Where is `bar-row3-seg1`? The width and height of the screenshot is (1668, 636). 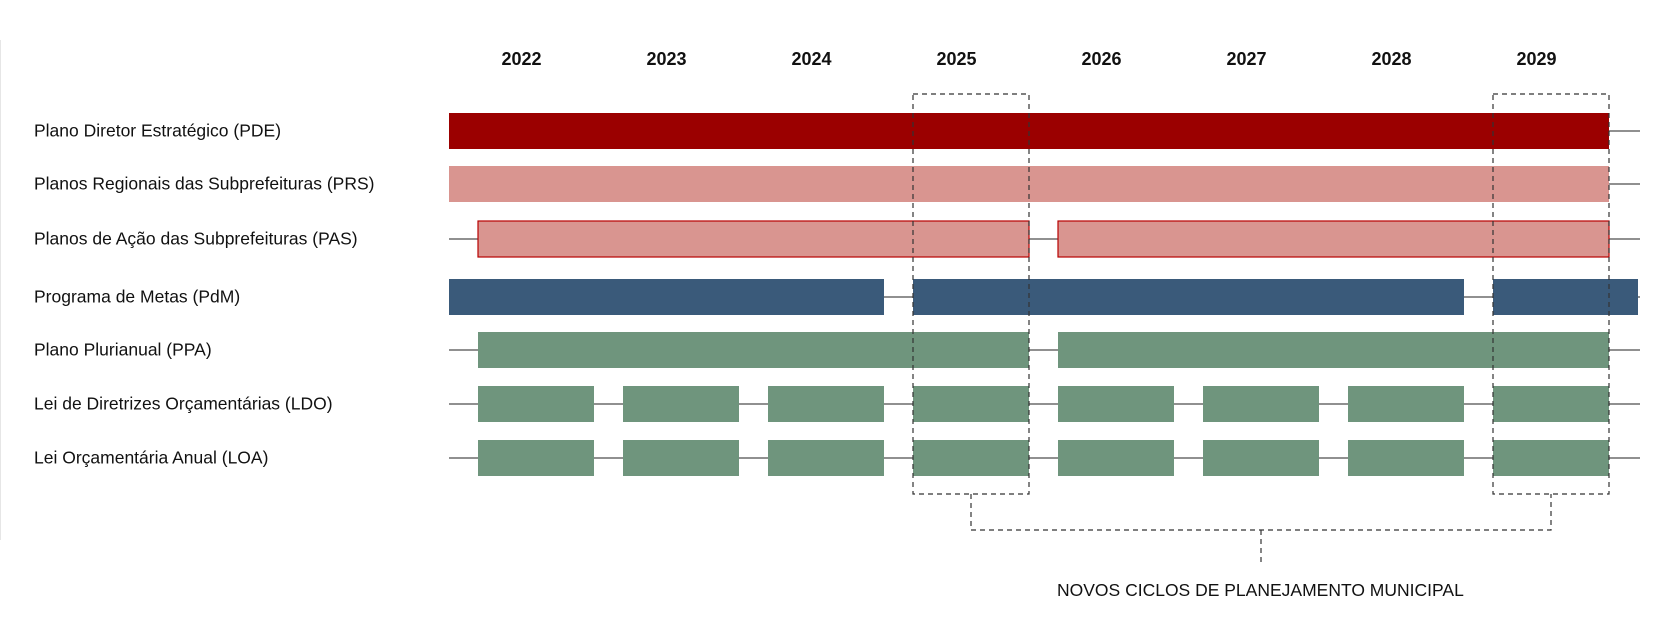
bar-row3-seg1 is located at coordinates (1188, 297).